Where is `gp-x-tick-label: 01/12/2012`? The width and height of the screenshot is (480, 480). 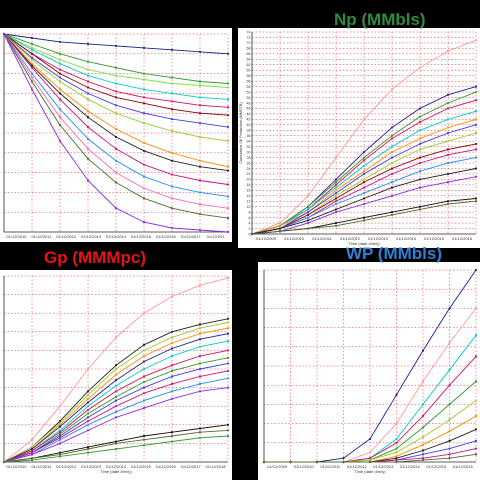 gp-x-tick-label: 01/12/2012 is located at coordinates (66, 466).